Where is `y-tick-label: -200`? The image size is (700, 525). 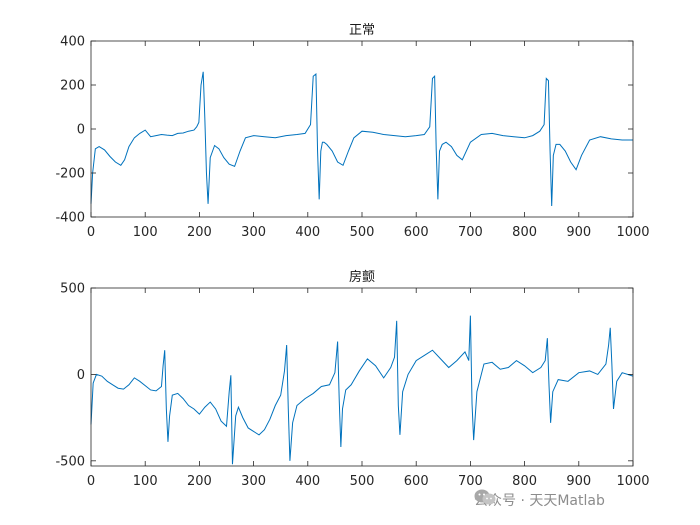 y-tick-label: -200 is located at coordinates (70, 174).